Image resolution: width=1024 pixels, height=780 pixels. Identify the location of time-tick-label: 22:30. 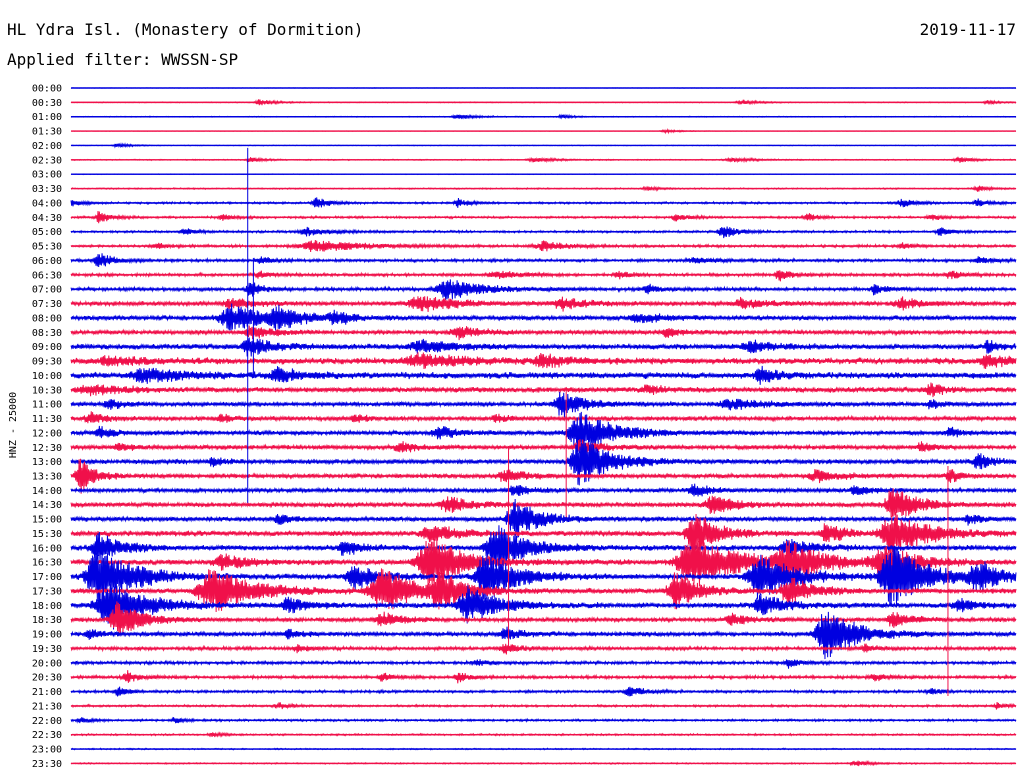
(47, 735).